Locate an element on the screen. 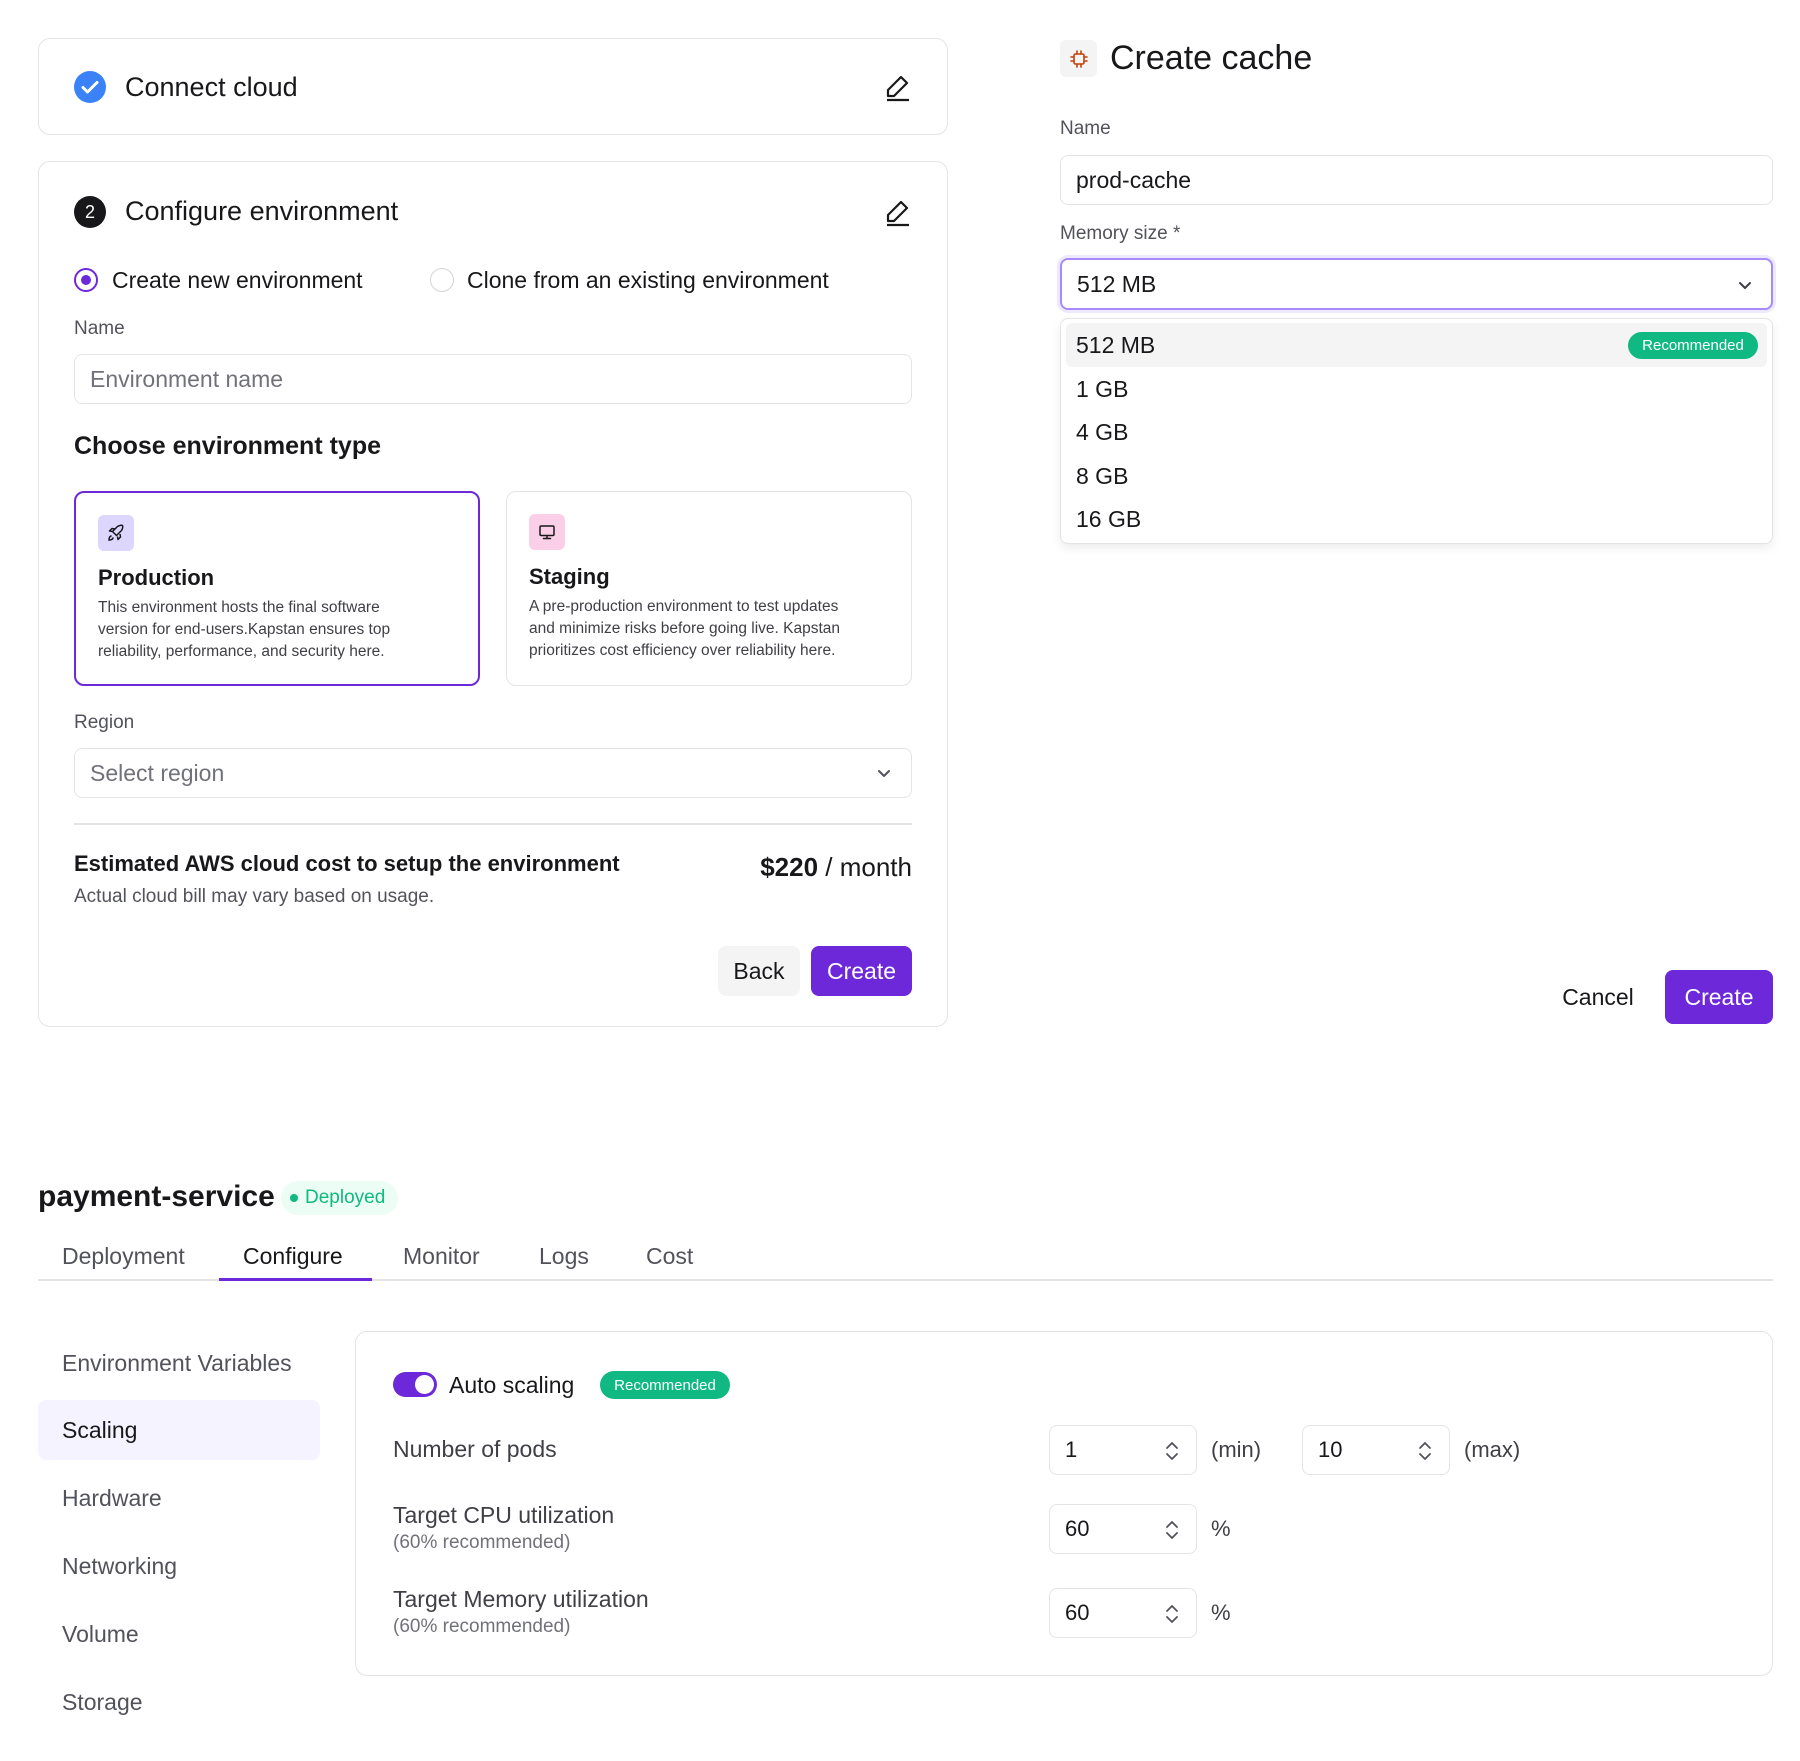  dropdown-option-label: 4 GB is located at coordinates (1102, 431).